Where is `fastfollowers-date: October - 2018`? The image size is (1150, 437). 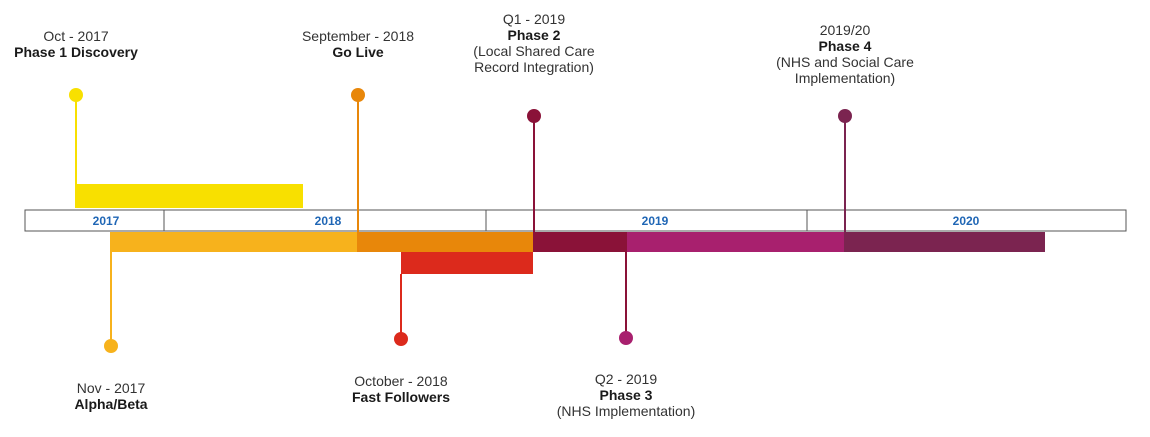
fastfollowers-date: October - 2018 is located at coordinates (401, 381).